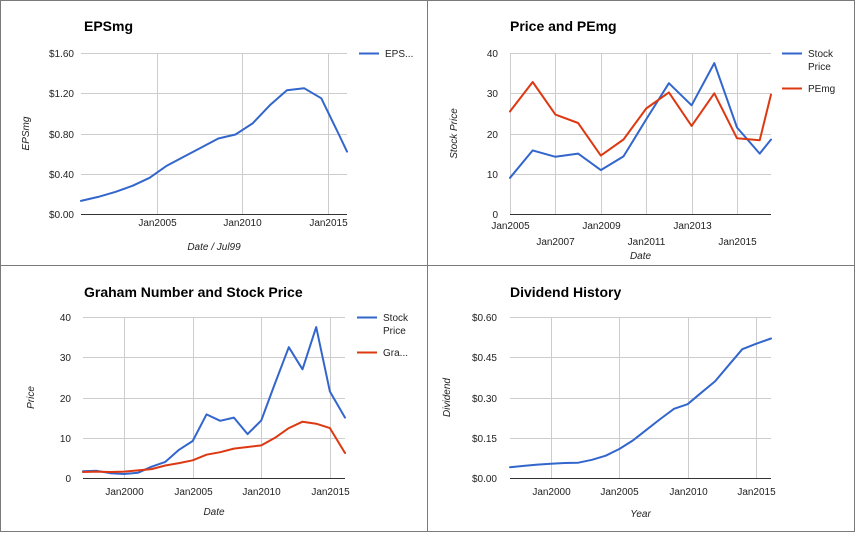 The width and height of the screenshot is (855, 533). What do you see at coordinates (61, 175) in the screenshot?
I see `y-tick-label: $0.40` at bounding box center [61, 175].